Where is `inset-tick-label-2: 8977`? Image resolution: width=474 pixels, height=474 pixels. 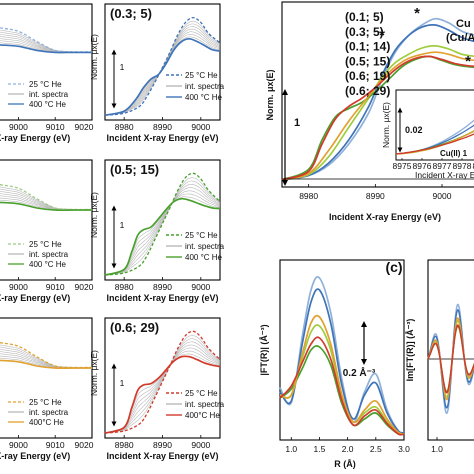 inset-tick-label-2: 8977 is located at coordinates (442, 166).